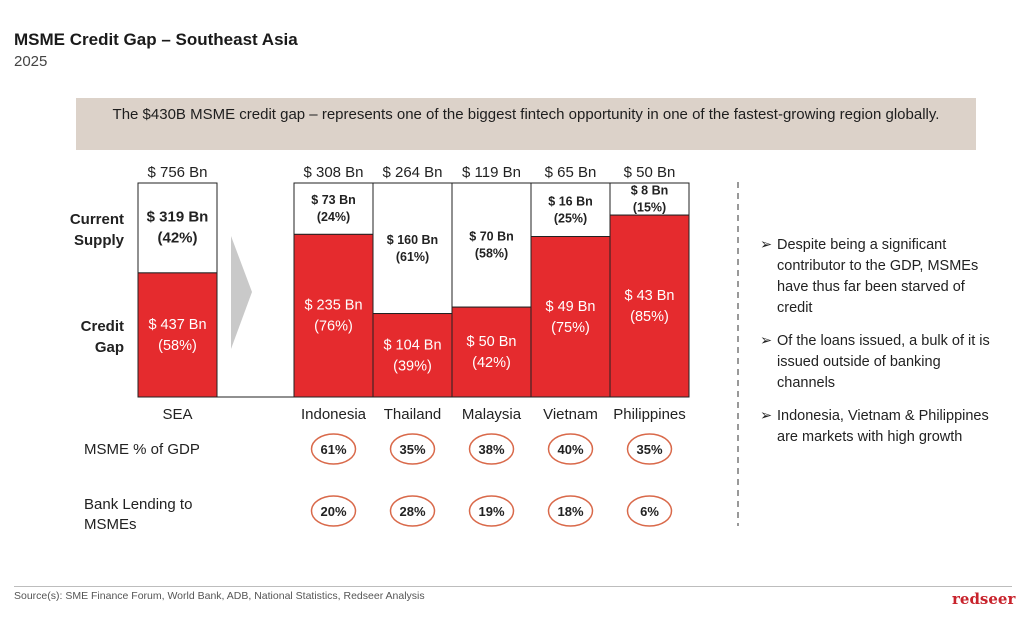 The image size is (1024, 621). What do you see at coordinates (570, 414) in the screenshot?
I see `category-label: Vietnam` at bounding box center [570, 414].